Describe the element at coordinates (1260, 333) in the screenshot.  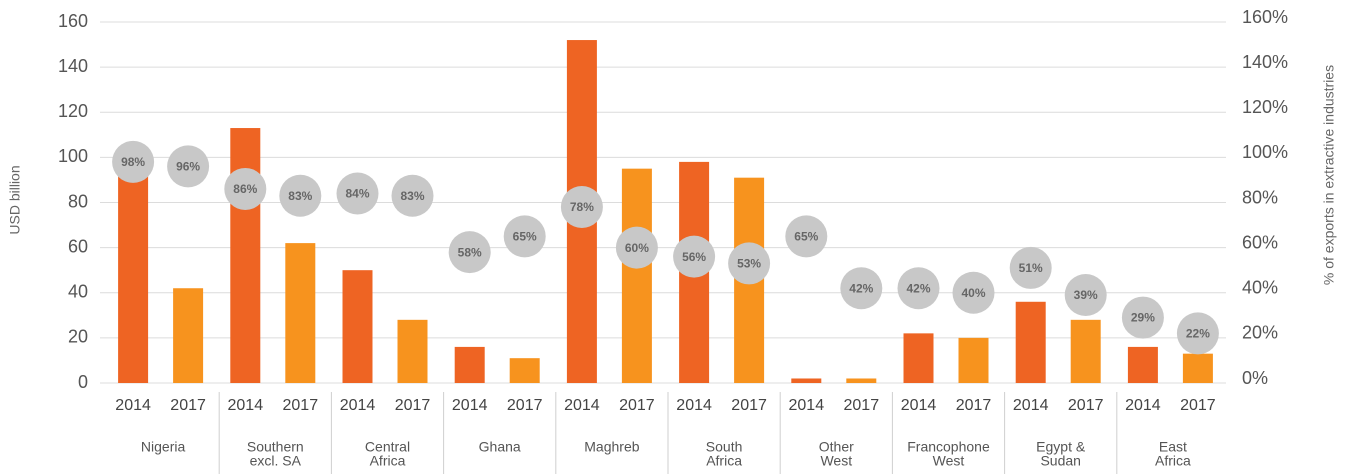
I see `y2-tick-label: 20%` at that location.